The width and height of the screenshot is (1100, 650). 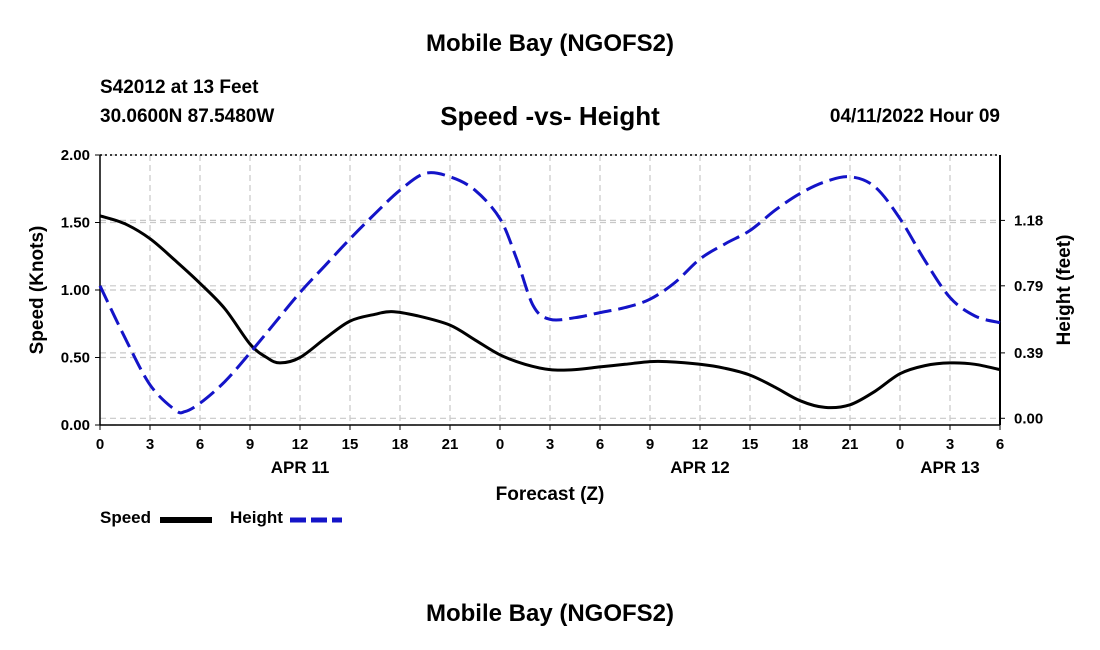 What do you see at coordinates (300, 467) in the screenshot?
I see `x-date-label: APR 11` at bounding box center [300, 467].